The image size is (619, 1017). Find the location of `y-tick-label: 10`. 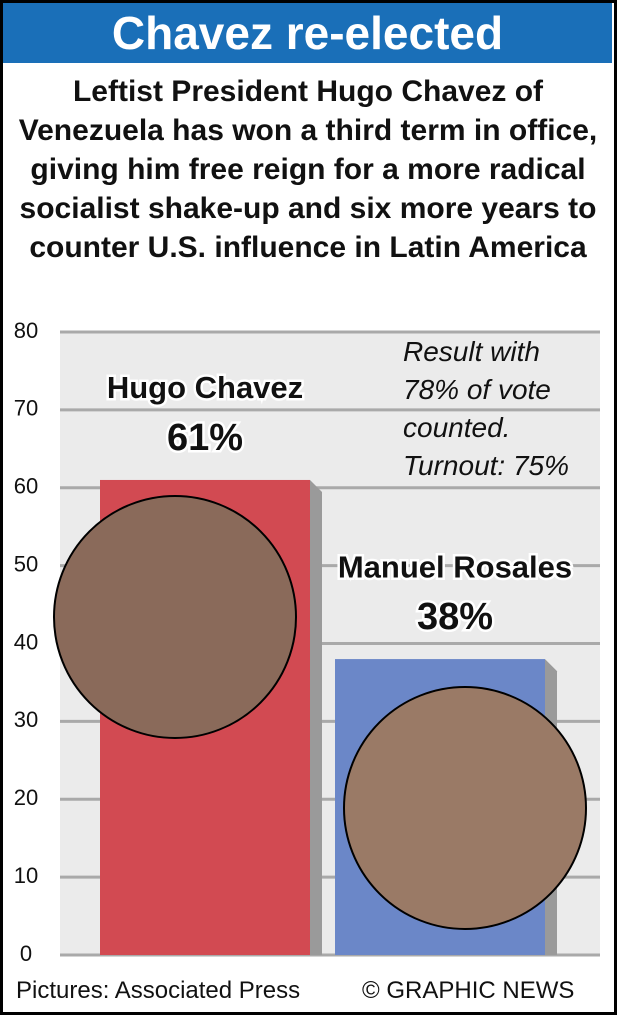

y-tick-label: 10 is located at coordinates (26, 875).